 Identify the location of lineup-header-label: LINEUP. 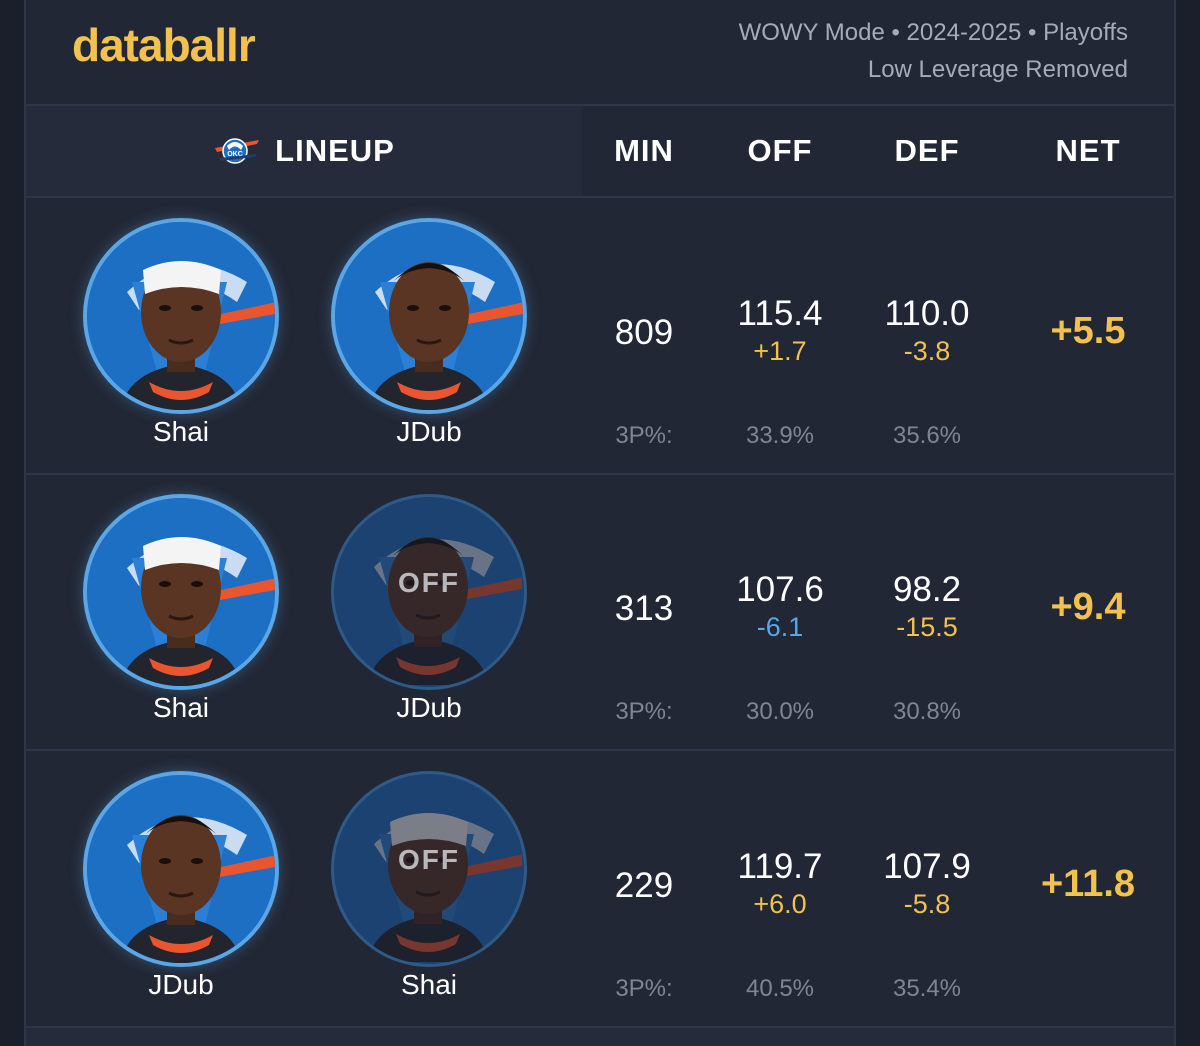
(335, 150).